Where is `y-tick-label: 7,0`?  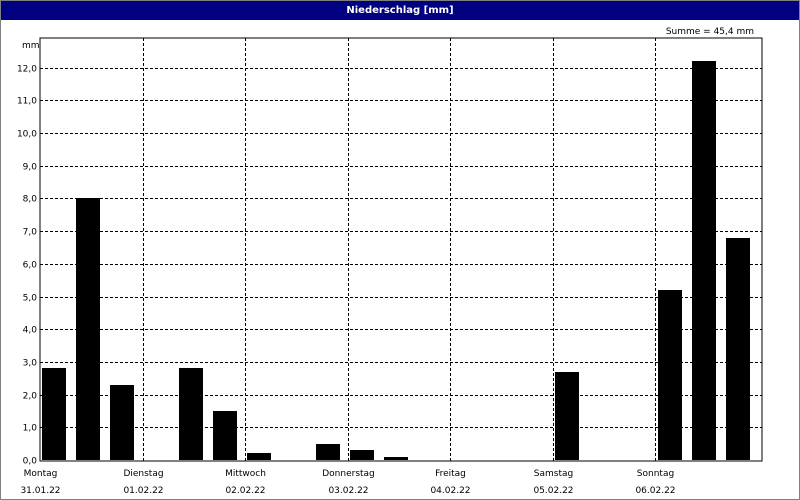 y-tick-label: 7,0 is located at coordinates (30, 233).